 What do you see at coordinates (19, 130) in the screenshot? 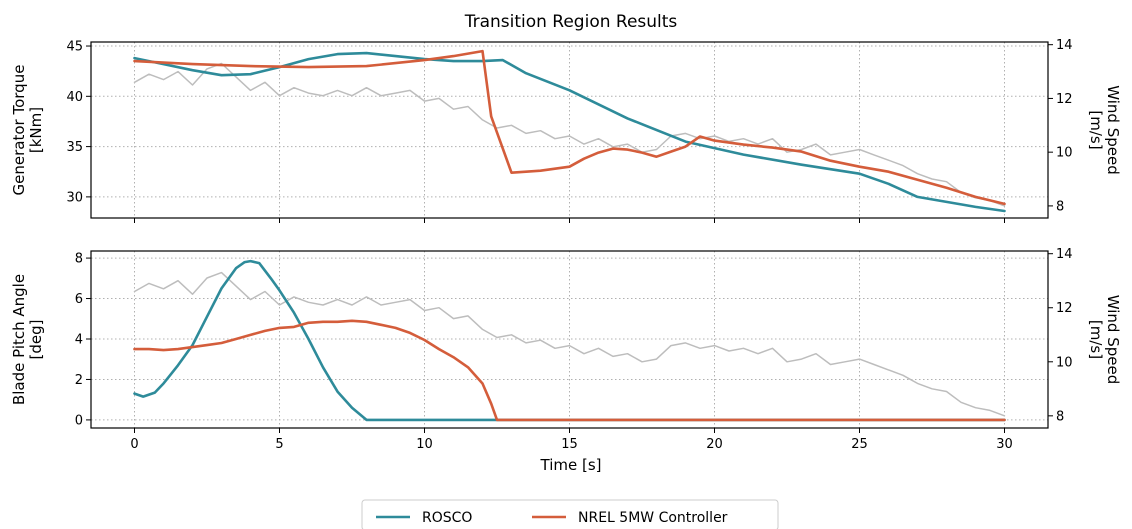
I see `y-axis-label-line: Generator Torque` at bounding box center [19, 130].